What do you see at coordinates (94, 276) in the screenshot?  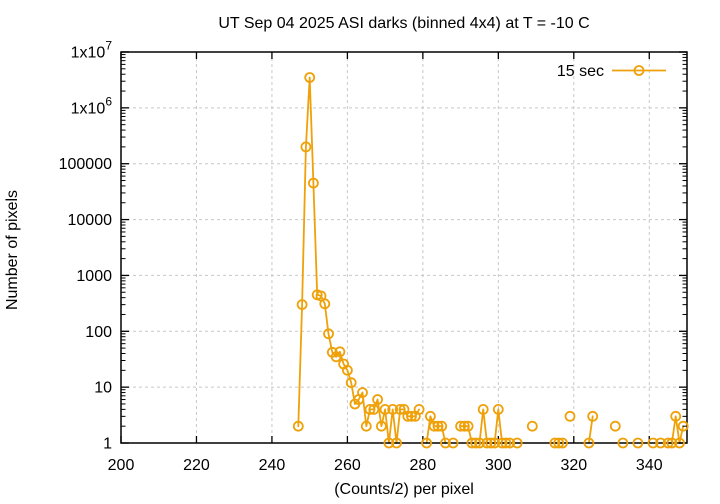 I see `y-tick-label: 1000` at bounding box center [94, 276].